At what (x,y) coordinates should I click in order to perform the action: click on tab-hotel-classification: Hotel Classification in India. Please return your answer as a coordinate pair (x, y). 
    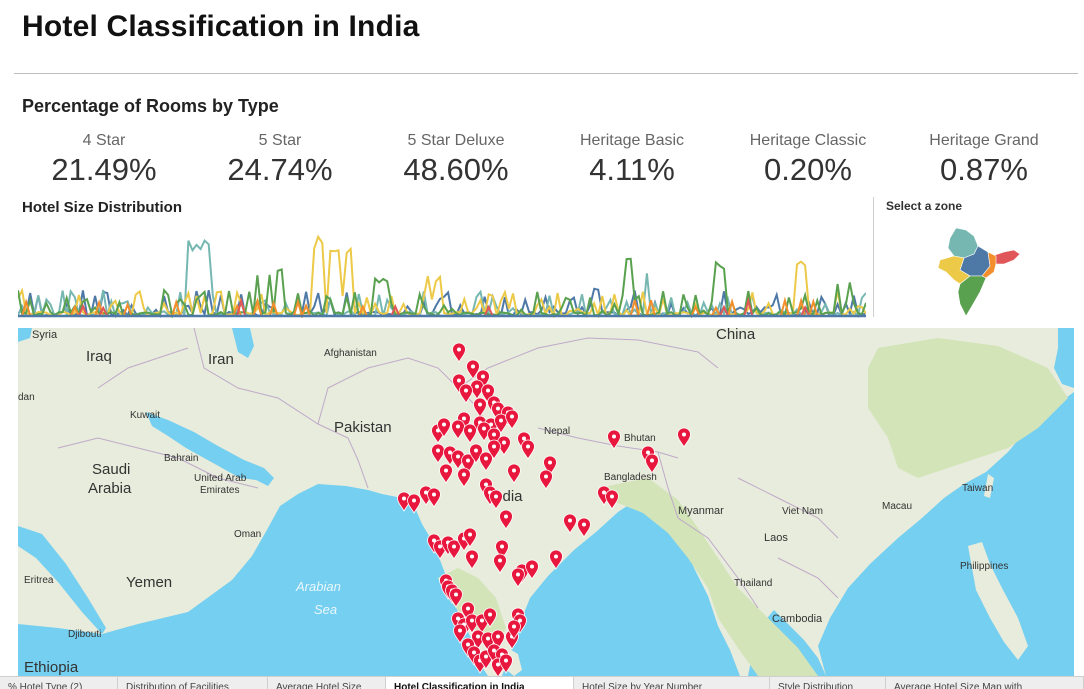
    Looking at the image, I should click on (480, 683).